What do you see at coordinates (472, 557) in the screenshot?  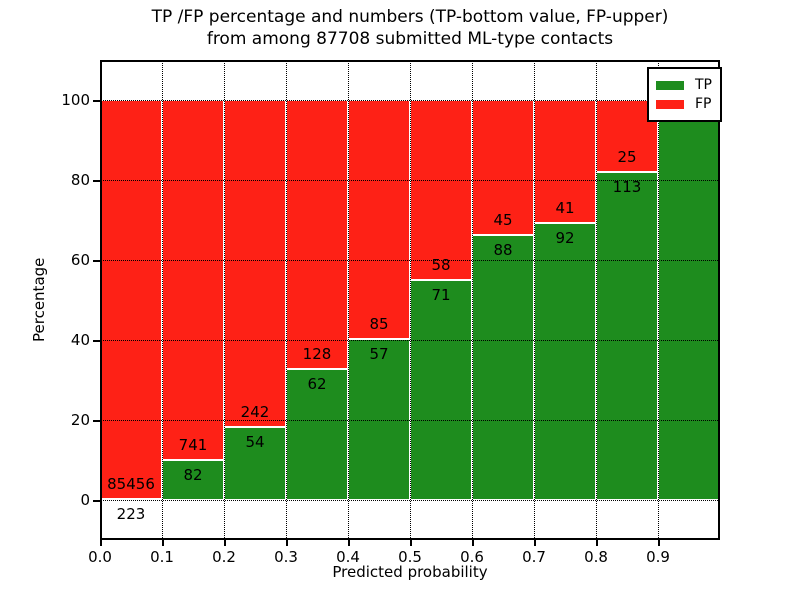 I see `x-tick-label: 0.6` at bounding box center [472, 557].